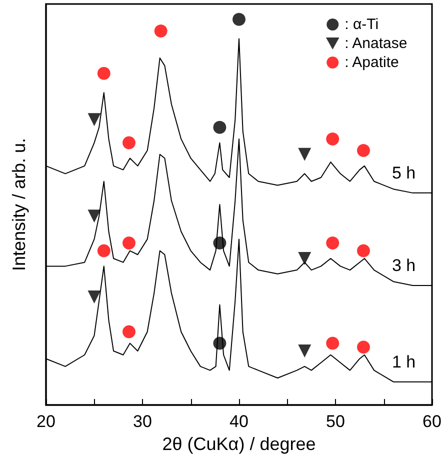 The image size is (448, 459). I want to click on y-axis-title: Intensity / arb. u., so click(19, 205).